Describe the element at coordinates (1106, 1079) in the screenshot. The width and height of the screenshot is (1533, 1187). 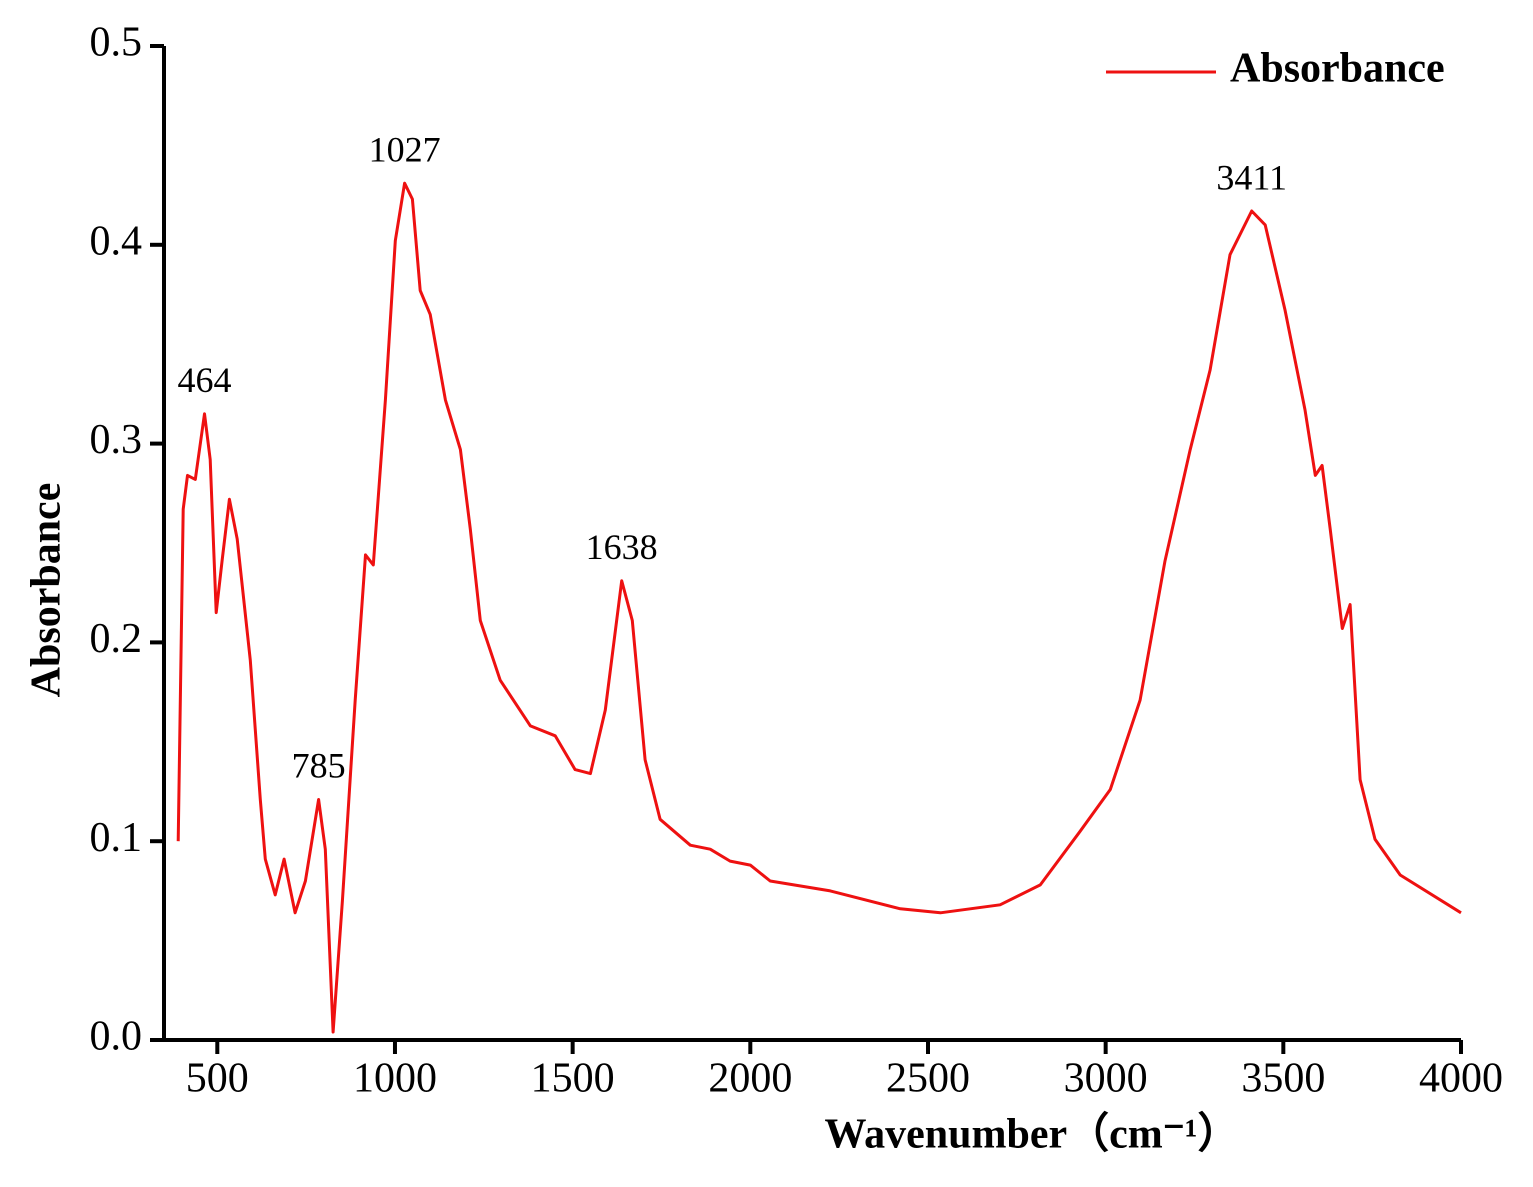
I see `x-tick-label: 3000` at that location.